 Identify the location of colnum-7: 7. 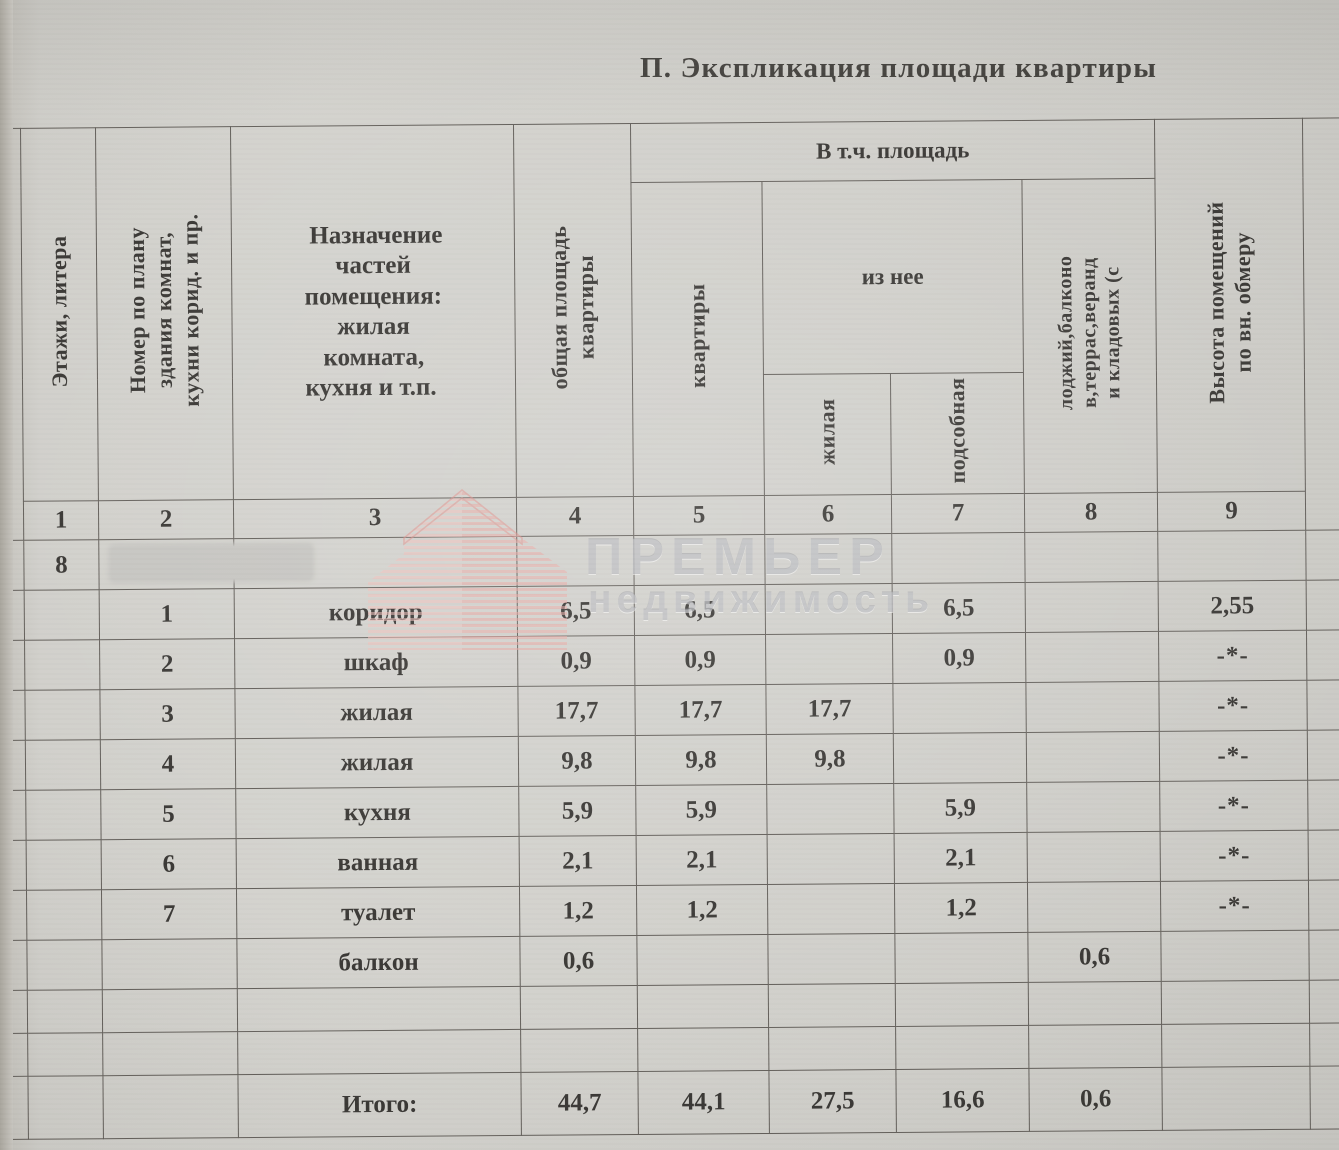
(958, 513).